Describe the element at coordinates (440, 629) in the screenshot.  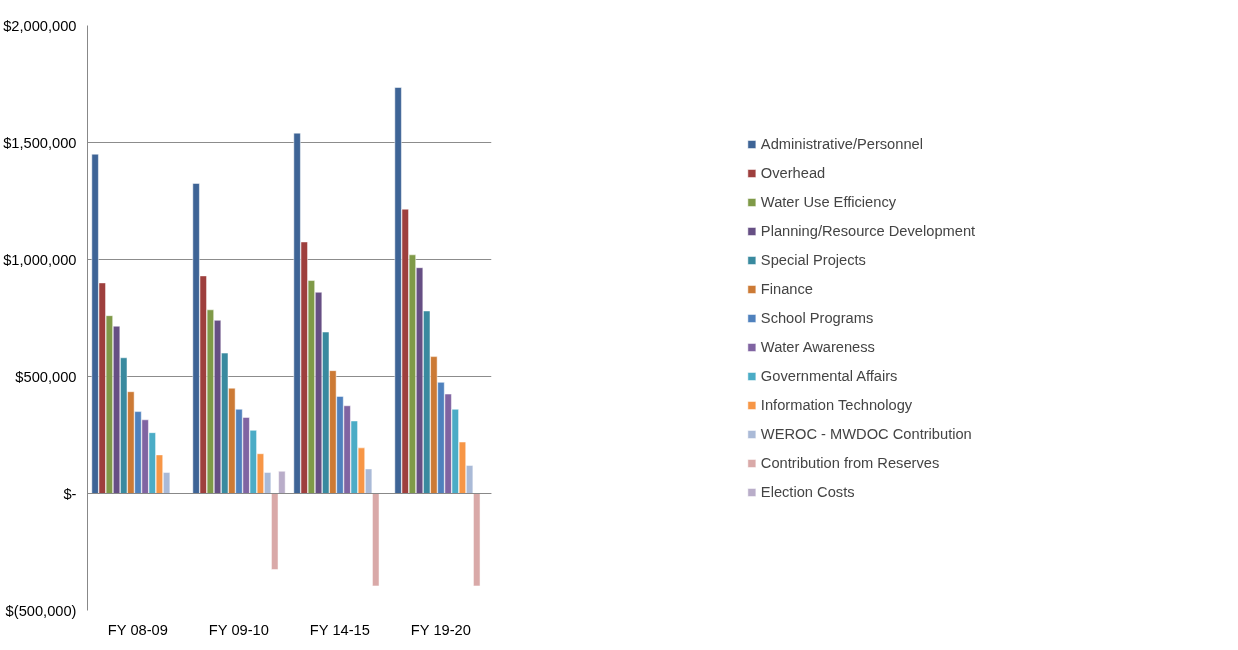
I see `x-tick-label: FY 19-20` at that location.